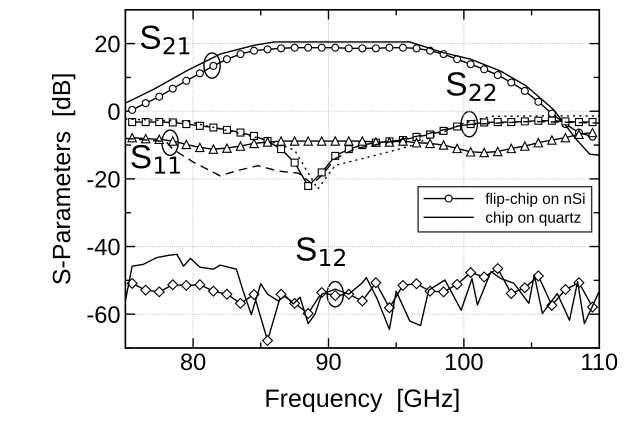 The image size is (643, 445). Describe the element at coordinates (533, 219) in the screenshot. I see `legend-label: chip on quartz` at that location.